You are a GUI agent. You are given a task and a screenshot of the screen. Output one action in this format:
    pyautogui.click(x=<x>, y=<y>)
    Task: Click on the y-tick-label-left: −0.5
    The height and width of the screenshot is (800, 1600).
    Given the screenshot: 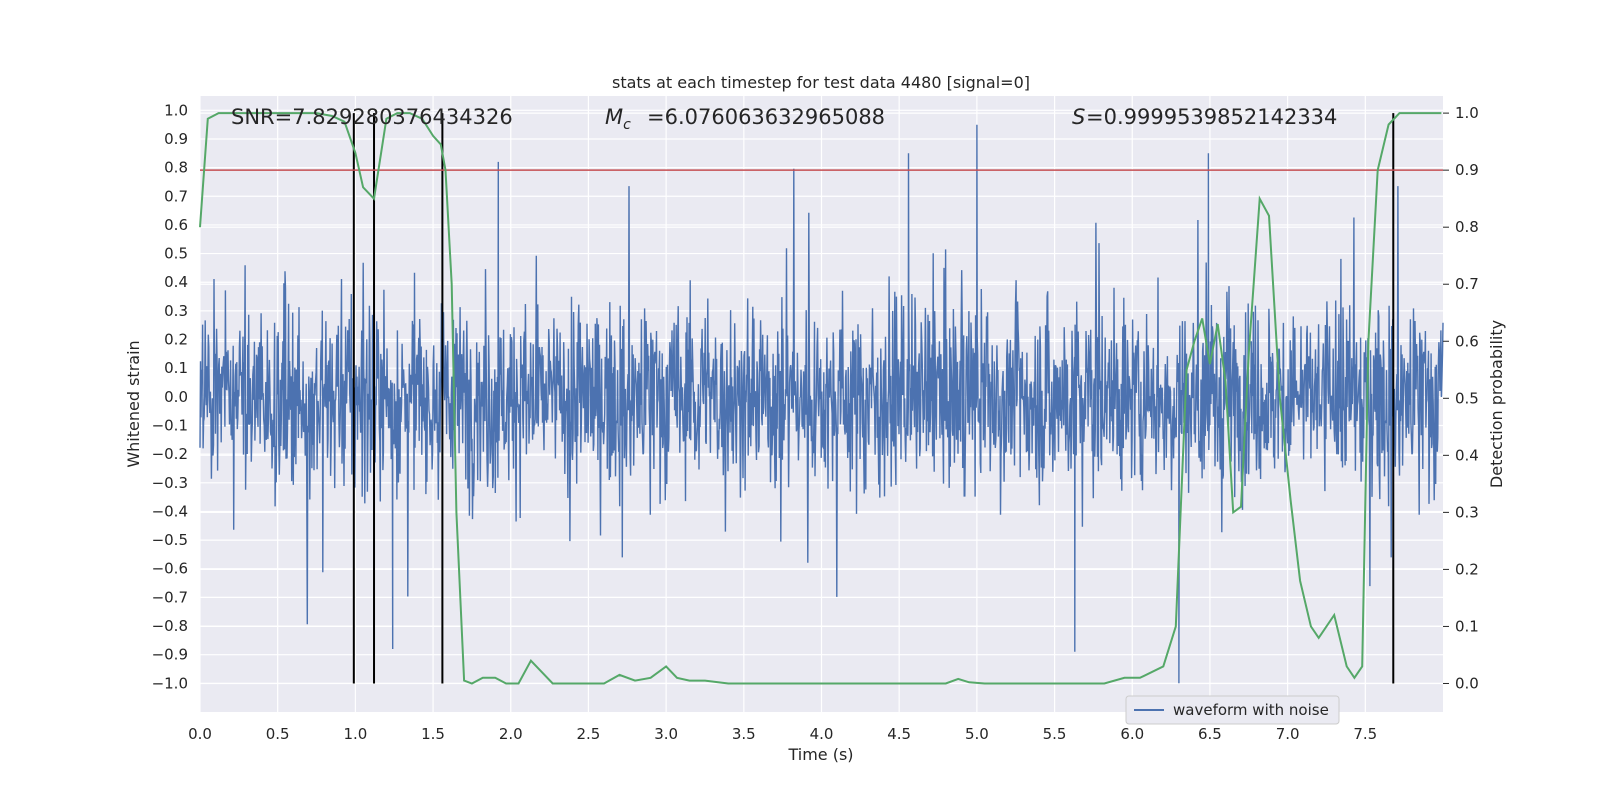 What is the action you would take?
    pyautogui.click(x=170, y=540)
    